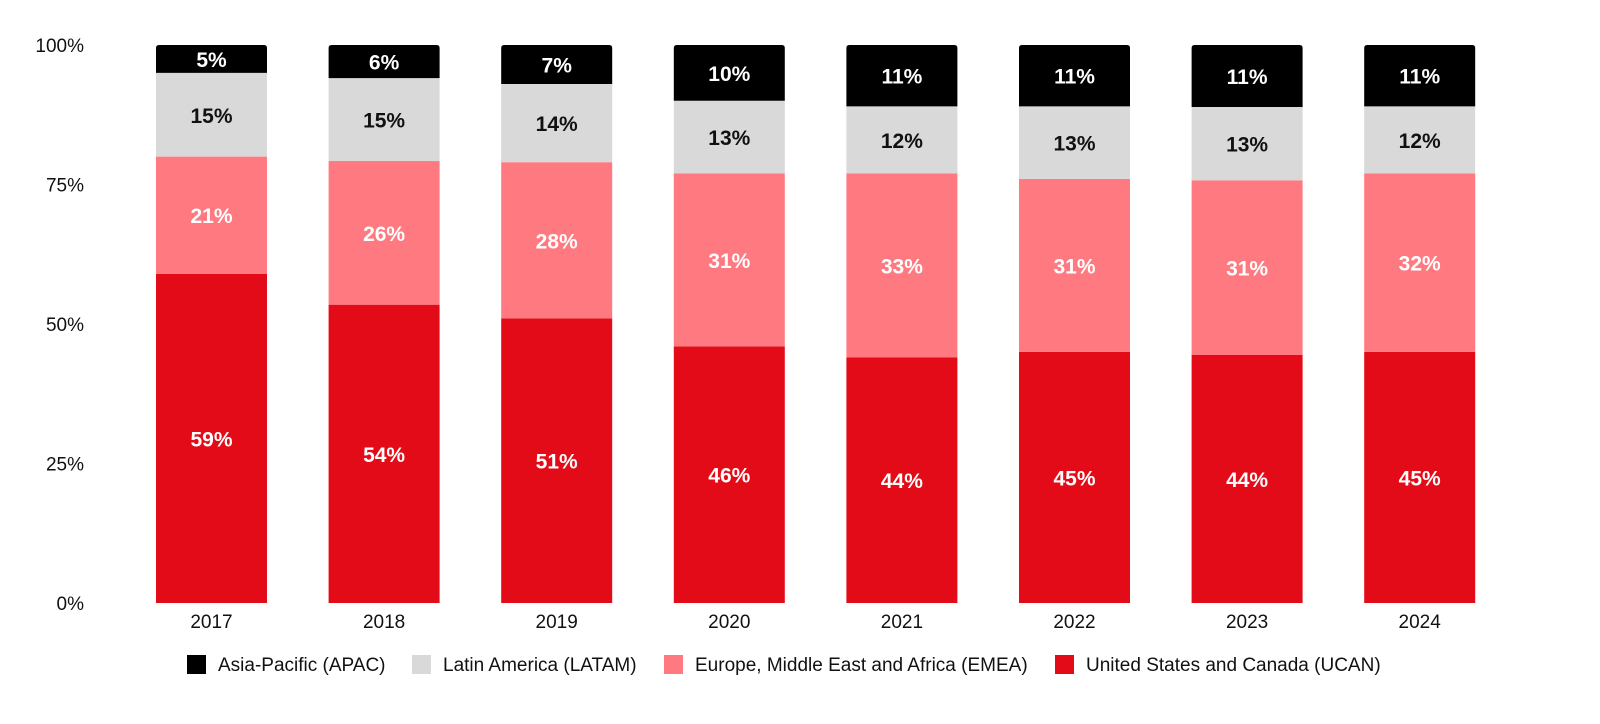 The height and width of the screenshot is (724, 1600). Describe the element at coordinates (211, 622) in the screenshot. I see `x-tick-label: 2017` at that location.